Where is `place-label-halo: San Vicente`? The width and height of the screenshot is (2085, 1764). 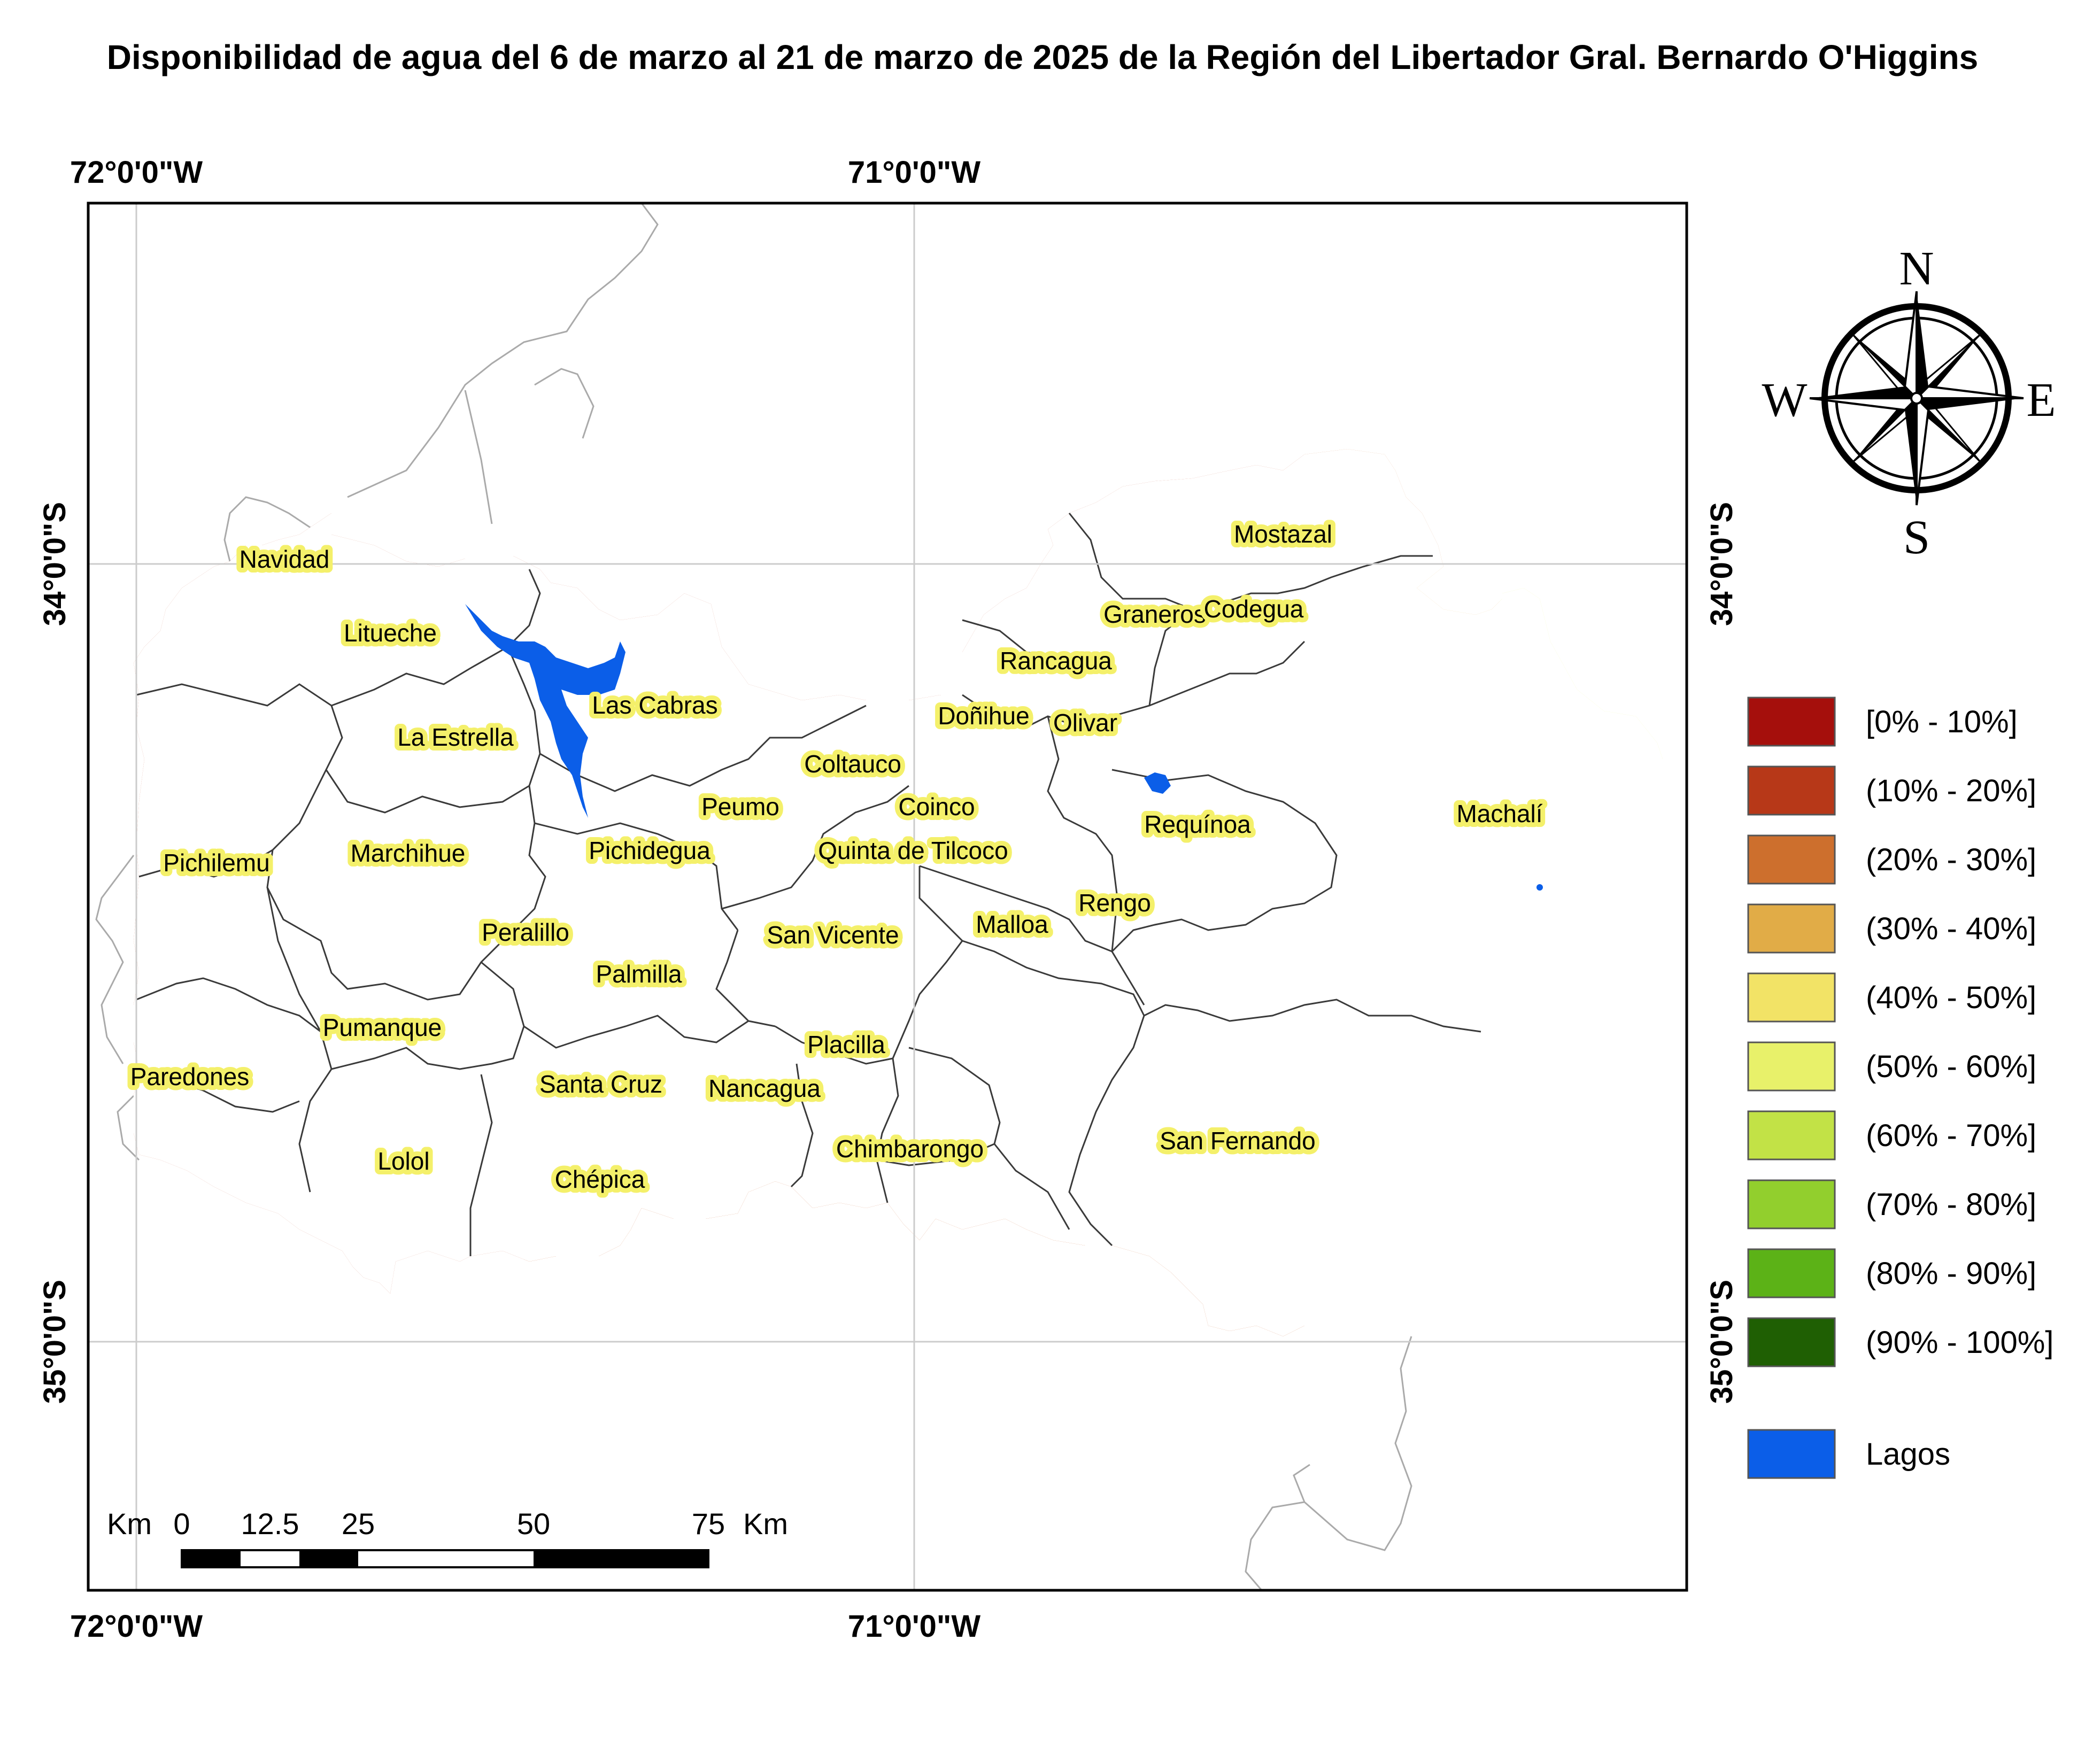 place-label-halo: San Vicente is located at coordinates (833, 935).